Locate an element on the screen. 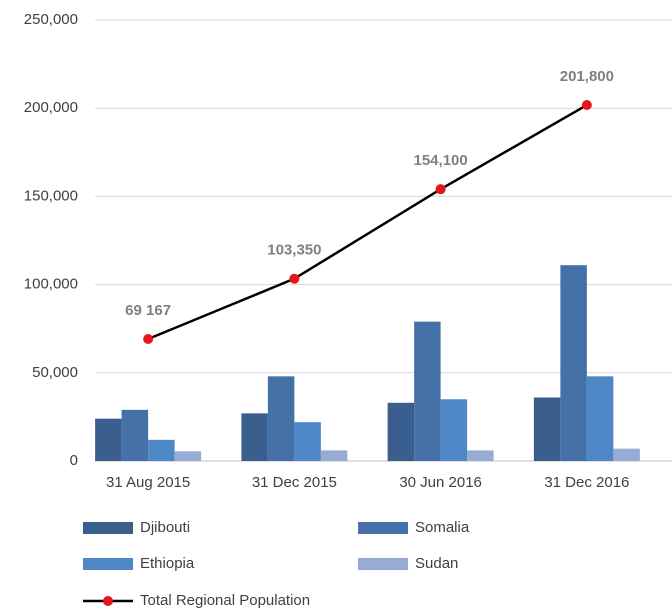 The width and height of the screenshot is (672, 609). x-tick-label: 31 Aug 2015 is located at coordinates (148, 482).